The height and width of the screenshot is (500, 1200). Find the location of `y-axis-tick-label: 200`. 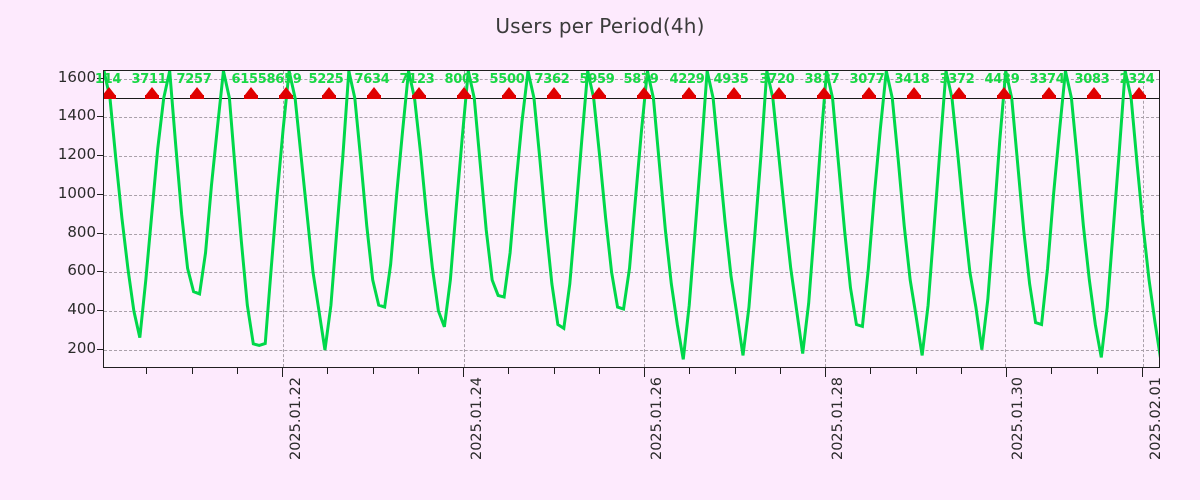

y-axis-tick-label: 200 is located at coordinates (81, 347).